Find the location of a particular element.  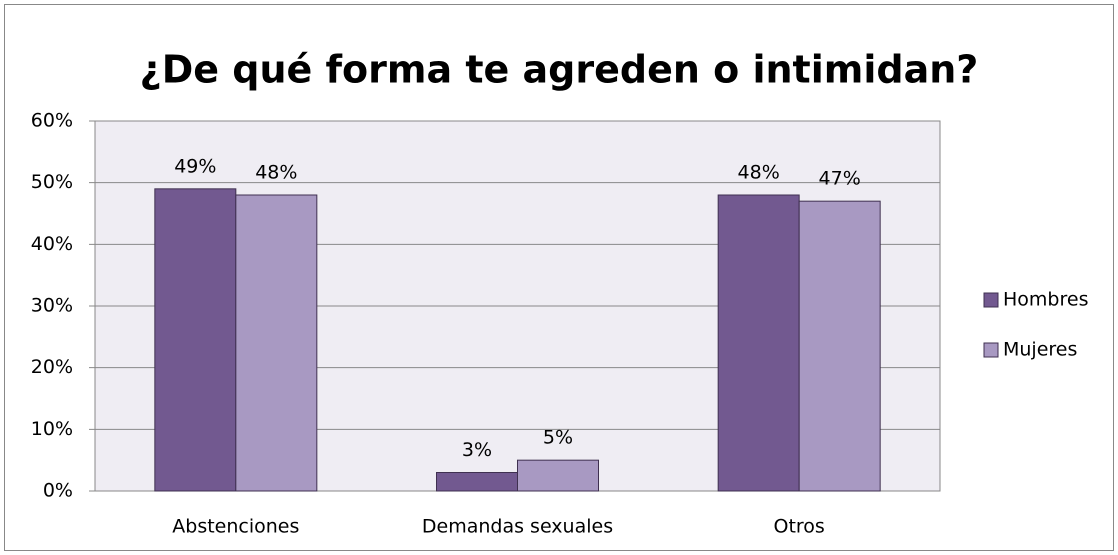

data-label: 47% is located at coordinates (840, 179).